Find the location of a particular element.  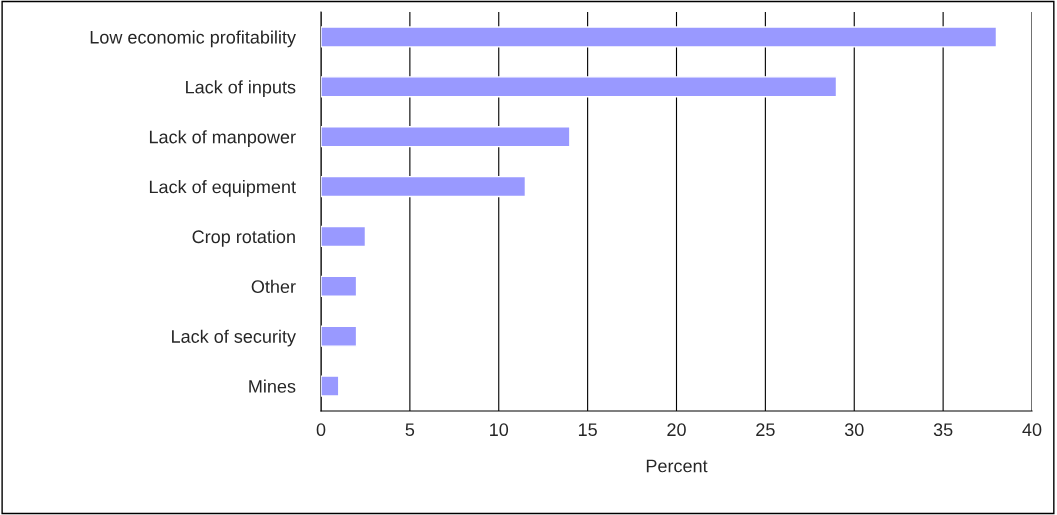

x-tick-label: 40 is located at coordinates (1032, 430).